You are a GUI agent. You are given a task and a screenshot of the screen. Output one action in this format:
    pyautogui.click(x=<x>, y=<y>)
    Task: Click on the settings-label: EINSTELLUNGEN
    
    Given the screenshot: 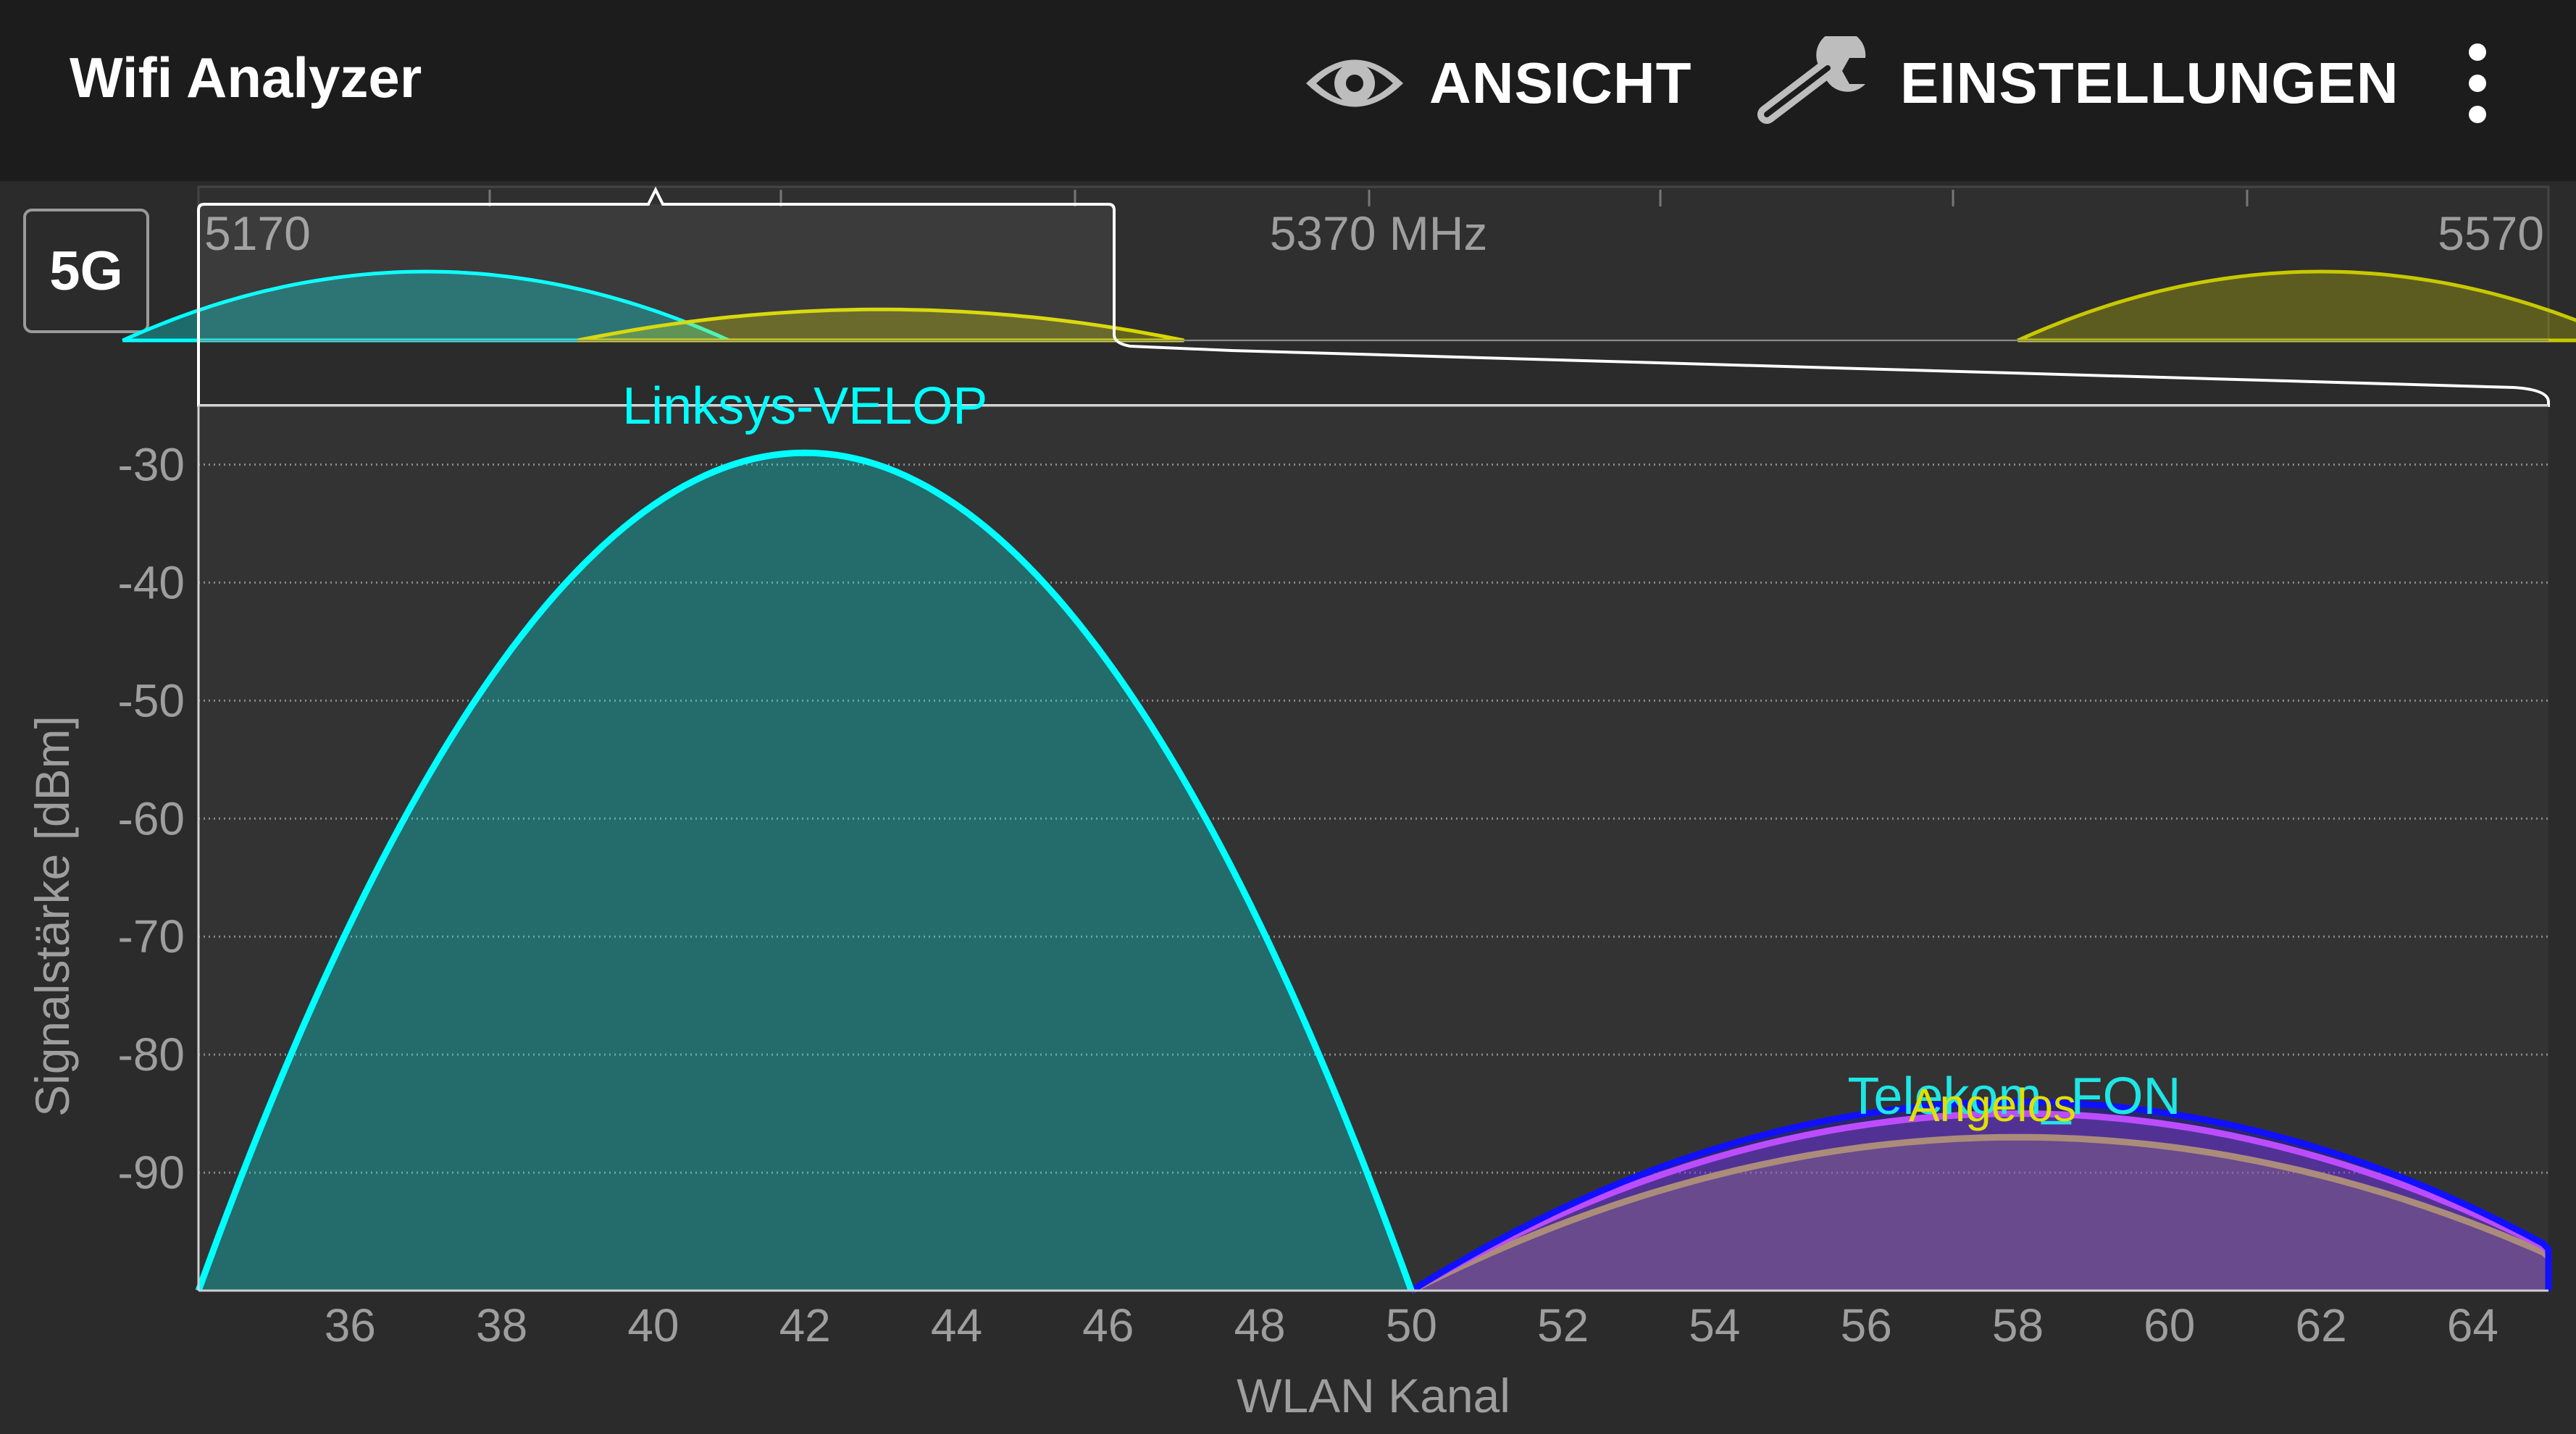 What is the action you would take?
    pyautogui.click(x=2149, y=83)
    